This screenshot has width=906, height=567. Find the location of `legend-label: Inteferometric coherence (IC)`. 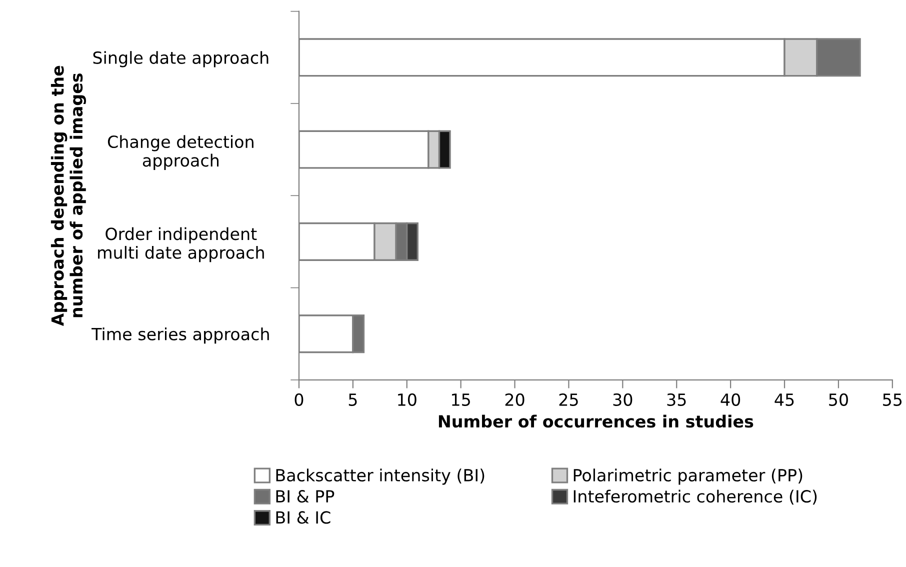

legend-label: Inteferometric coherence (IC) is located at coordinates (695, 497).